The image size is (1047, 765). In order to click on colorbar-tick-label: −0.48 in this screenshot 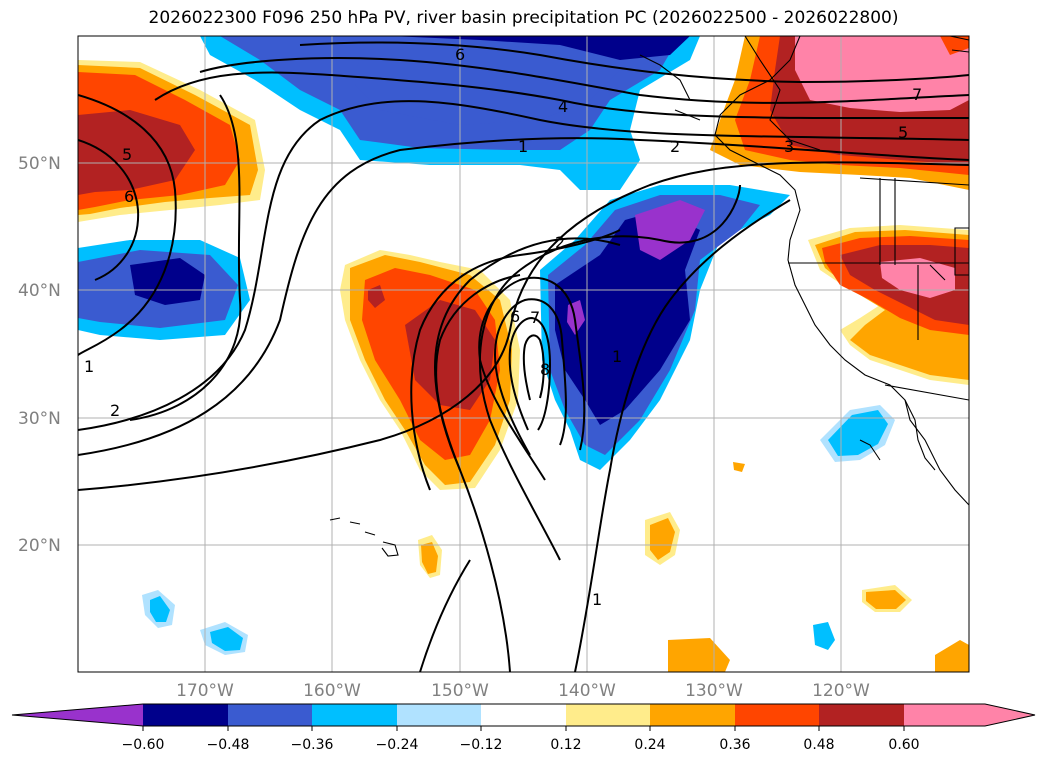, I will do `click(228, 745)`.